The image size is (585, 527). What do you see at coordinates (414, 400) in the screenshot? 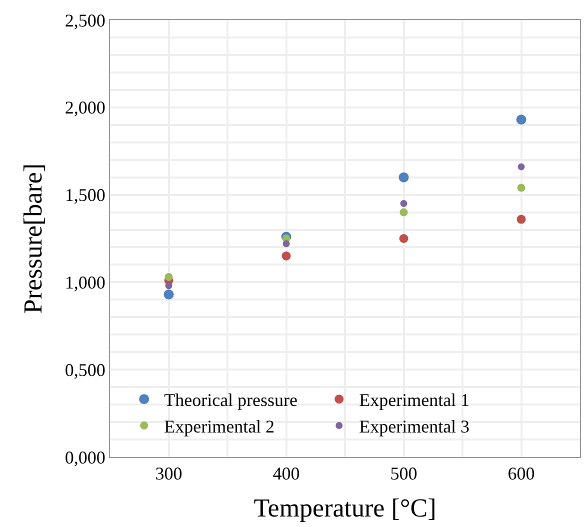
I see `legend-label: Experimental 1` at bounding box center [414, 400].